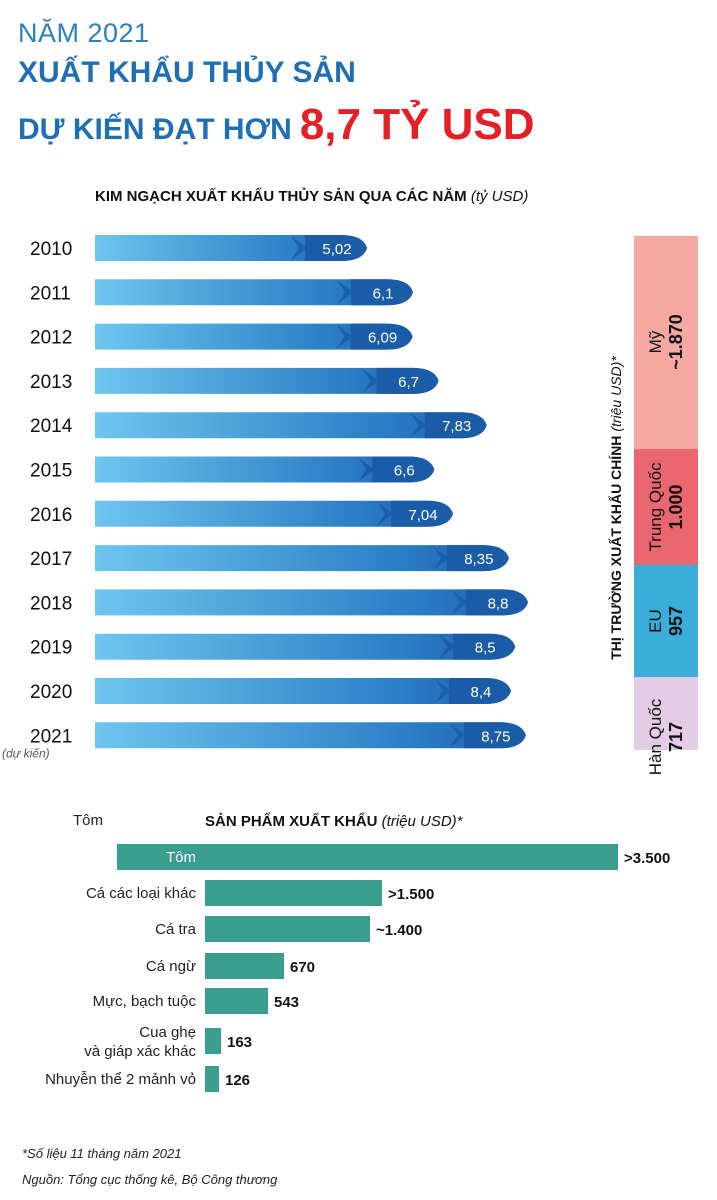 The image size is (717, 1200). I want to click on year-value-label: 8,8, so click(498, 603).